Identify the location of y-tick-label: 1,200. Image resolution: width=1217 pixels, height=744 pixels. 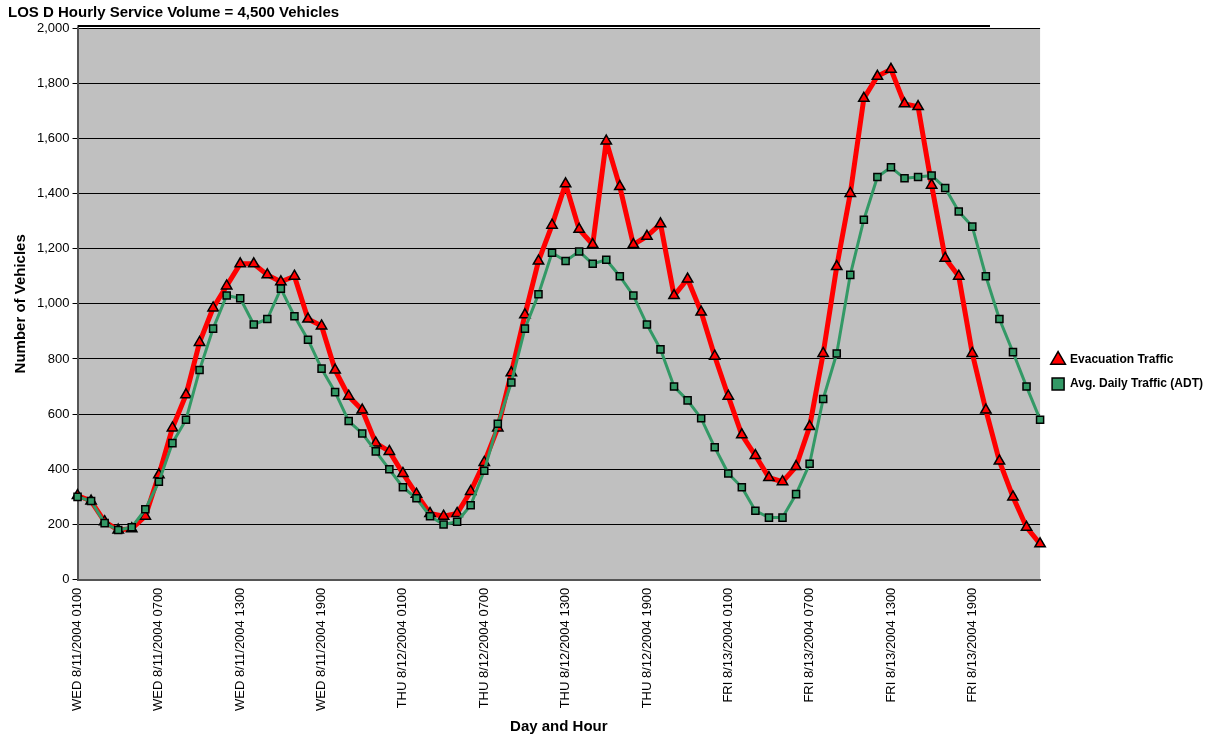
(53, 248).